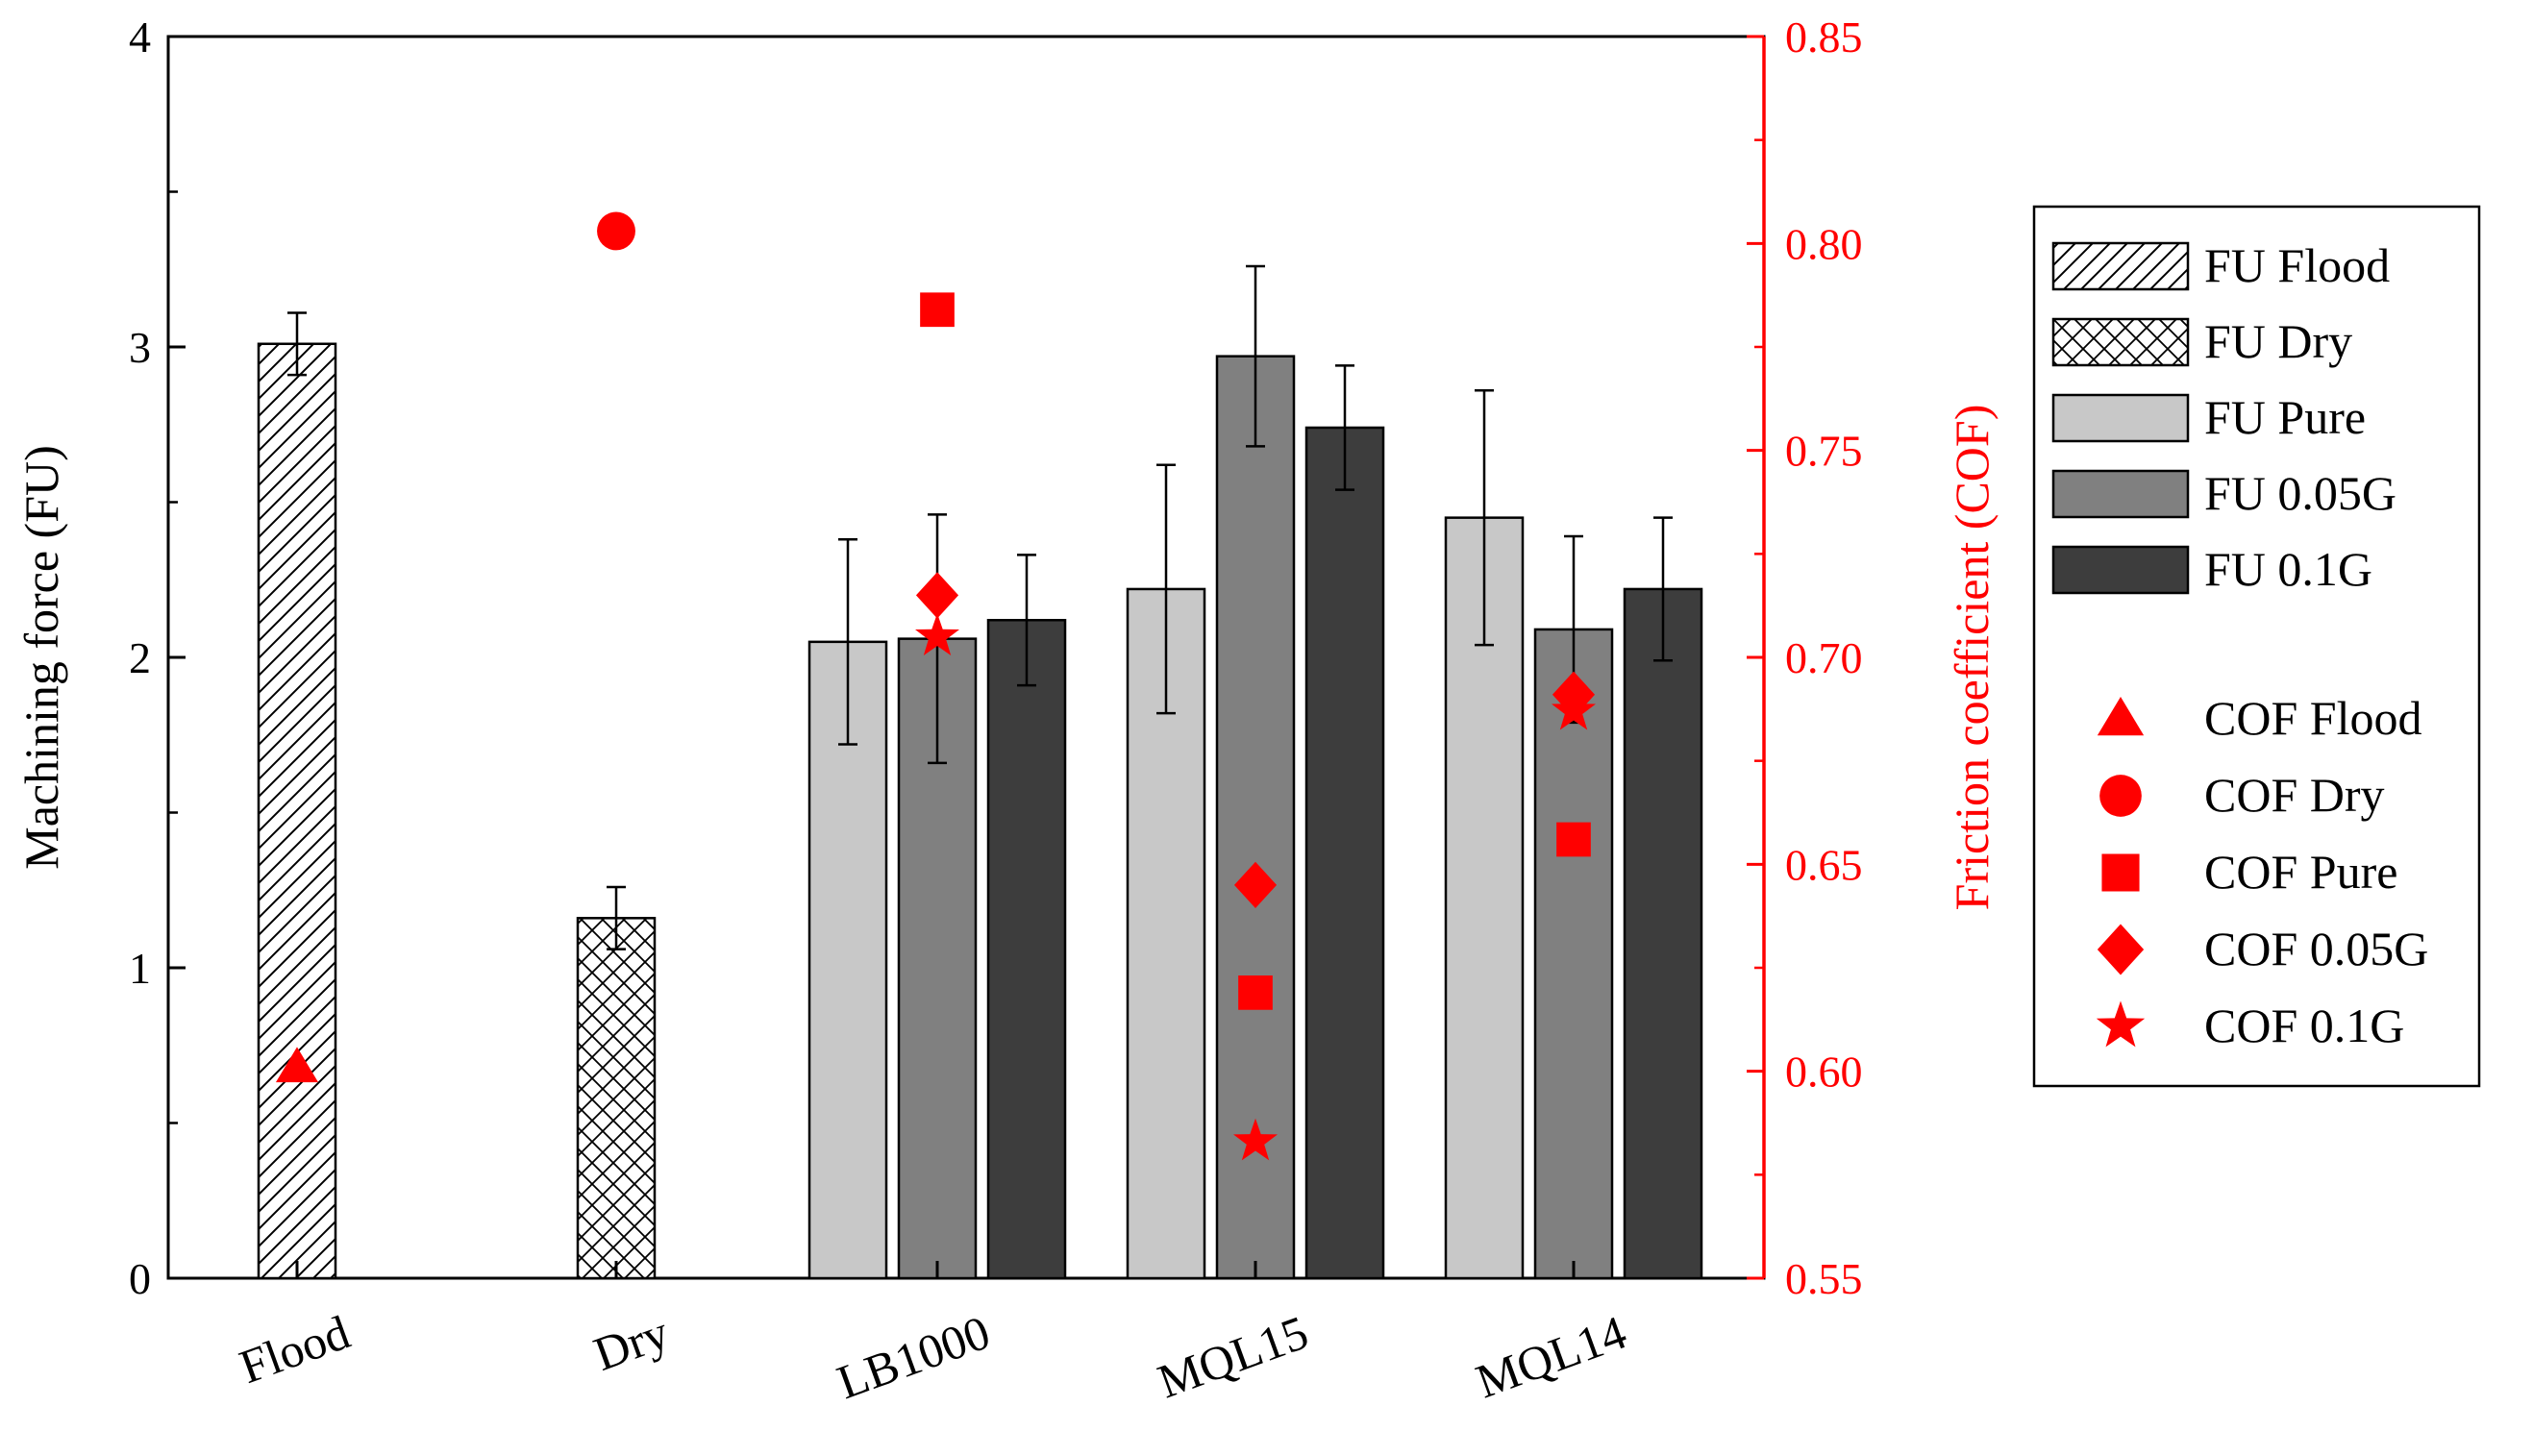 The width and height of the screenshot is (2533, 1456). I want to click on bar-fu-dry-dry, so click(616, 1098).